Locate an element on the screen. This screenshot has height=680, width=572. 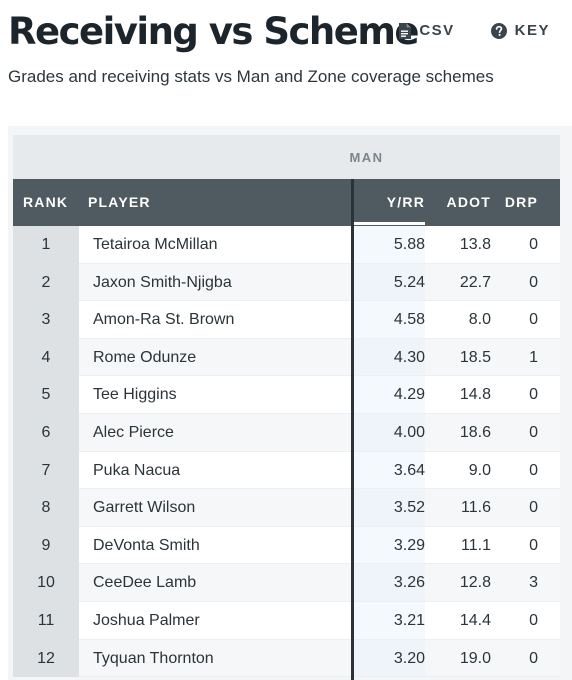
rank-cell: 7 is located at coordinates (46, 470).